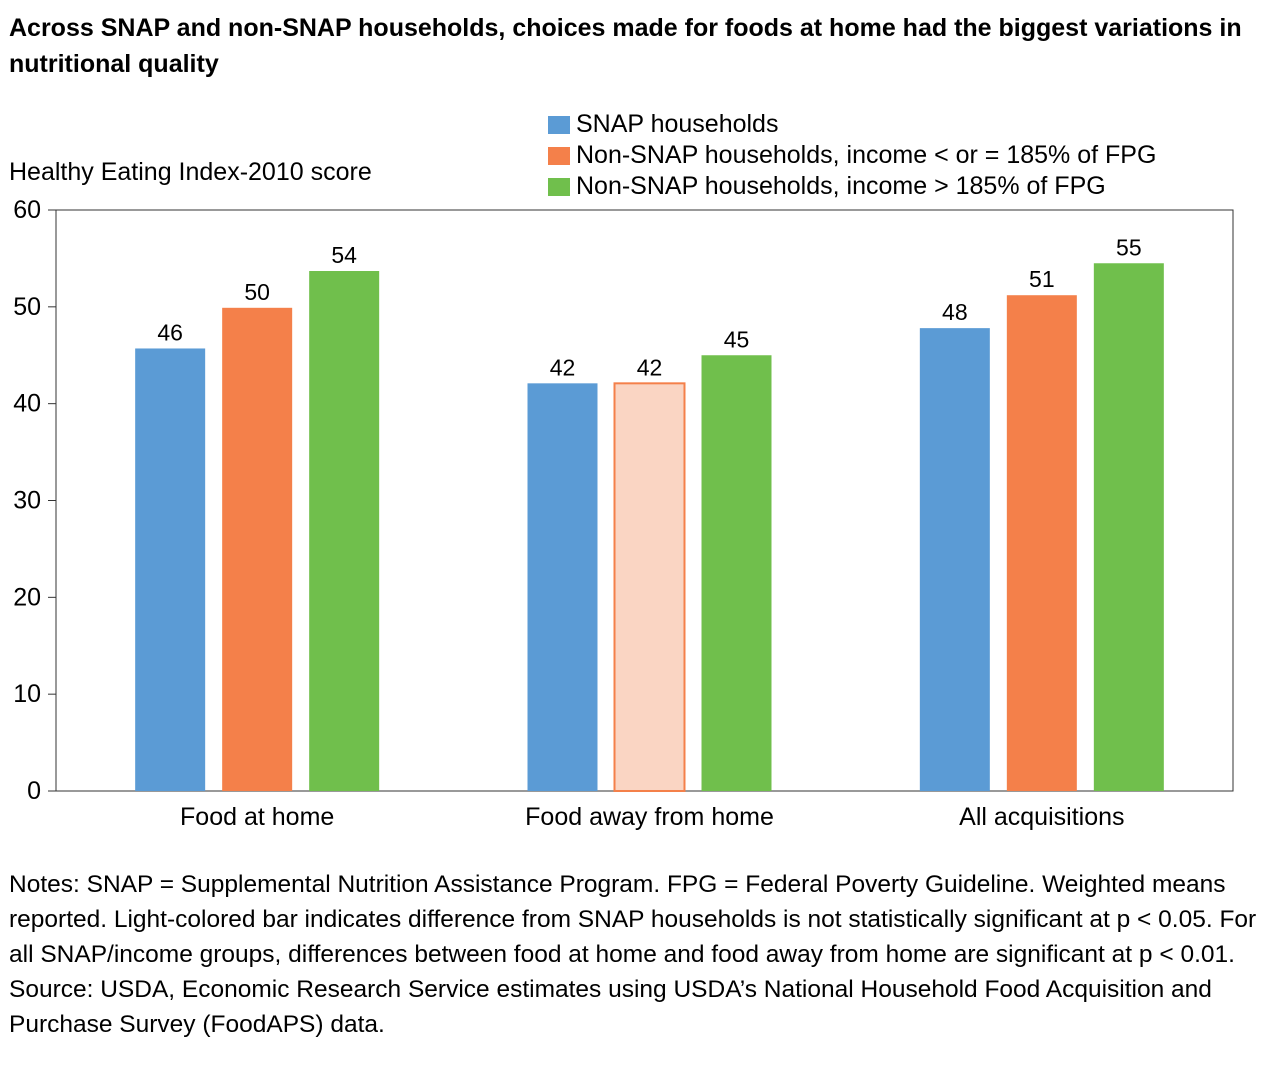  Describe the element at coordinates (27, 210) in the screenshot. I see `y-tick-label: 60` at that location.